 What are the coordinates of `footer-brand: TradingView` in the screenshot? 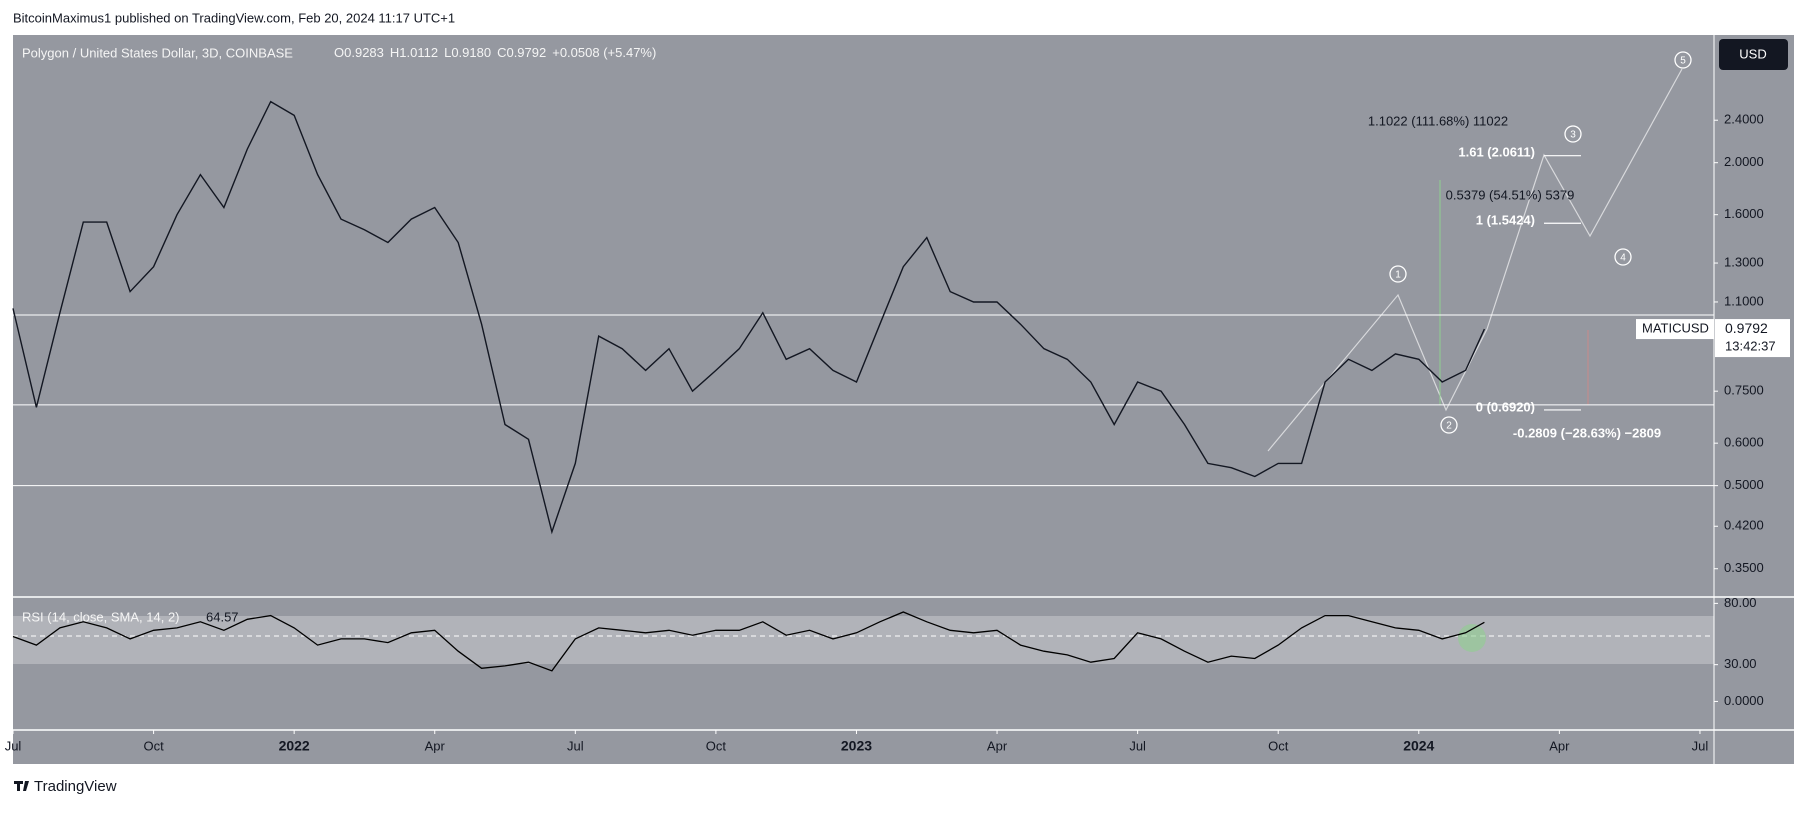 It's located at (75, 786).